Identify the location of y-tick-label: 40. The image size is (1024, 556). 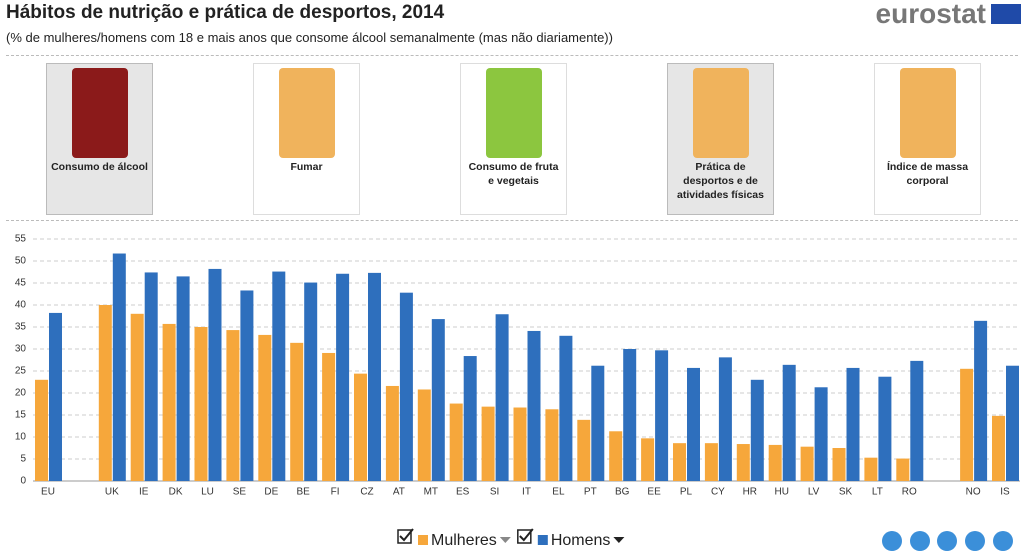
(21, 305).